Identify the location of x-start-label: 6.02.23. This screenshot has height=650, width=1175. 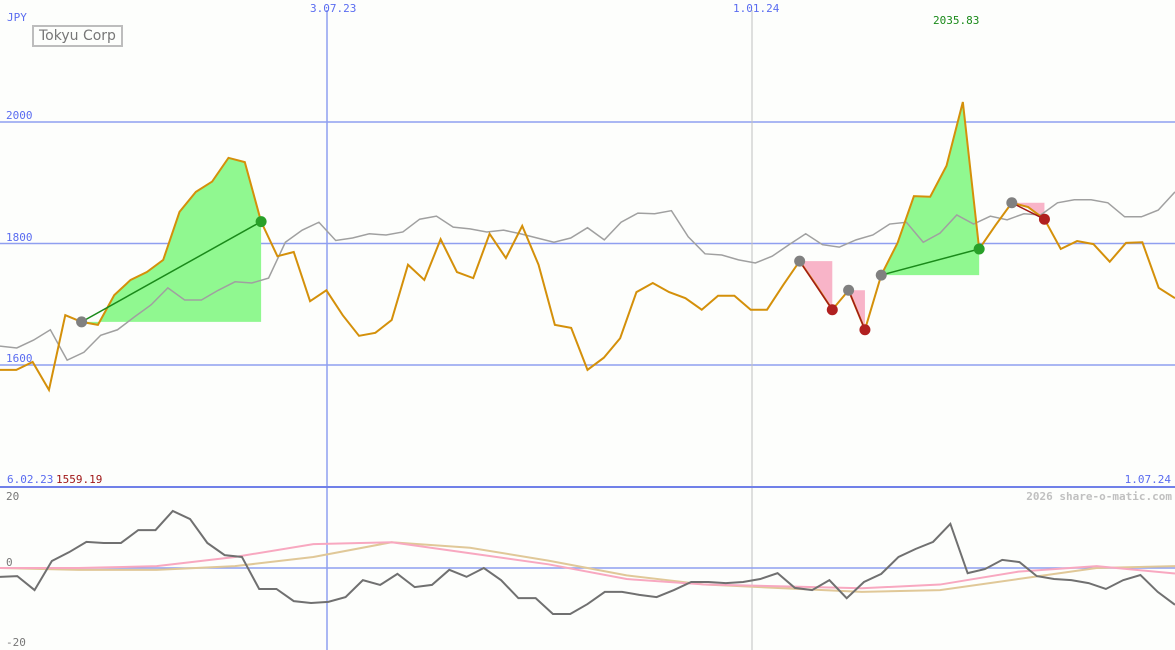
(30, 479).